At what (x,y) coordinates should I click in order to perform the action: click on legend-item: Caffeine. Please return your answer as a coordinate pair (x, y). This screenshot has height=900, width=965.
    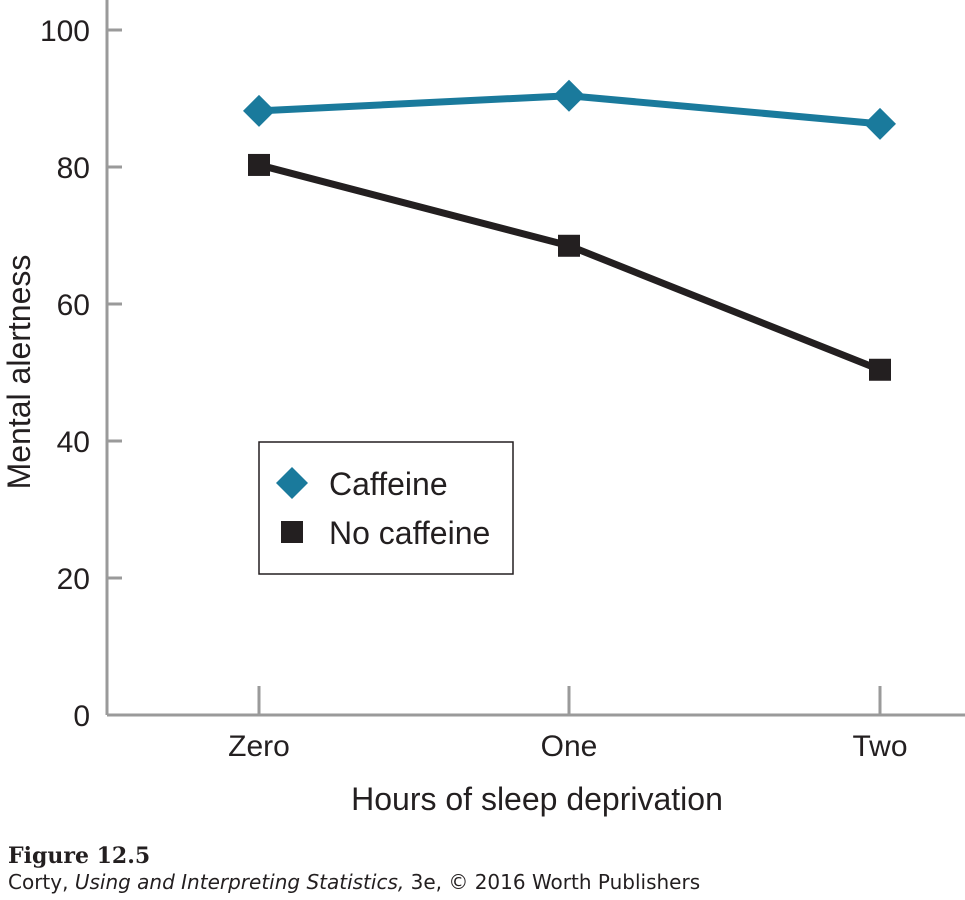
    Looking at the image, I should click on (362, 484).